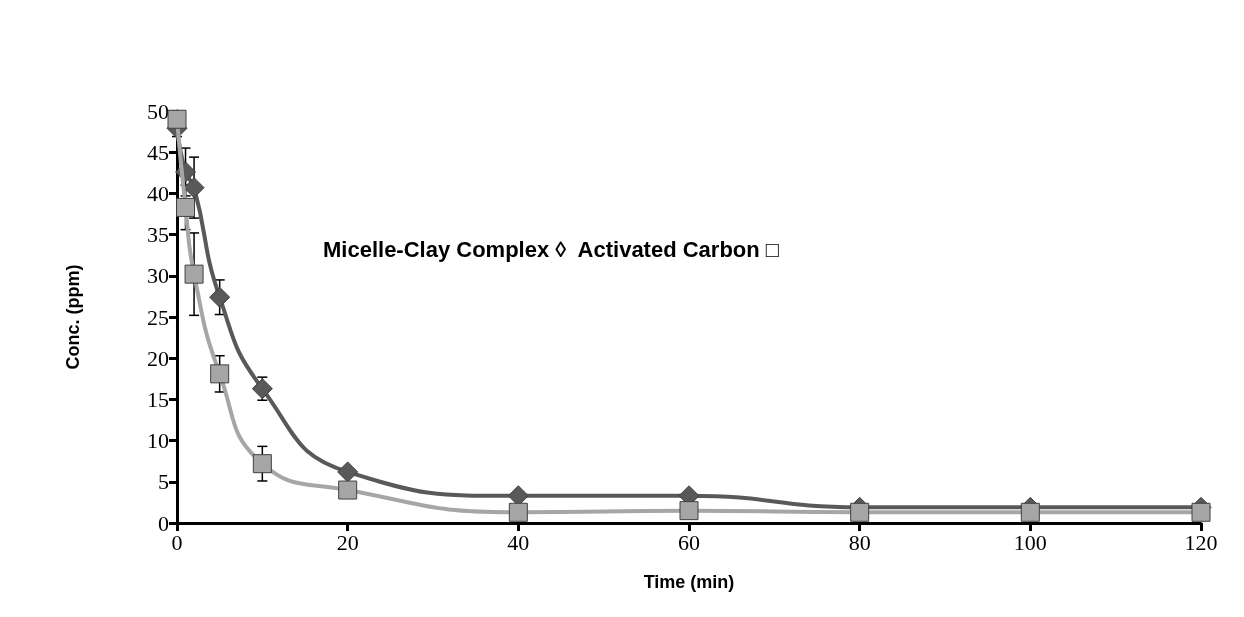 The height and width of the screenshot is (617, 1244). Describe the element at coordinates (158, 111) in the screenshot. I see `y-tick-label: 50` at that location.